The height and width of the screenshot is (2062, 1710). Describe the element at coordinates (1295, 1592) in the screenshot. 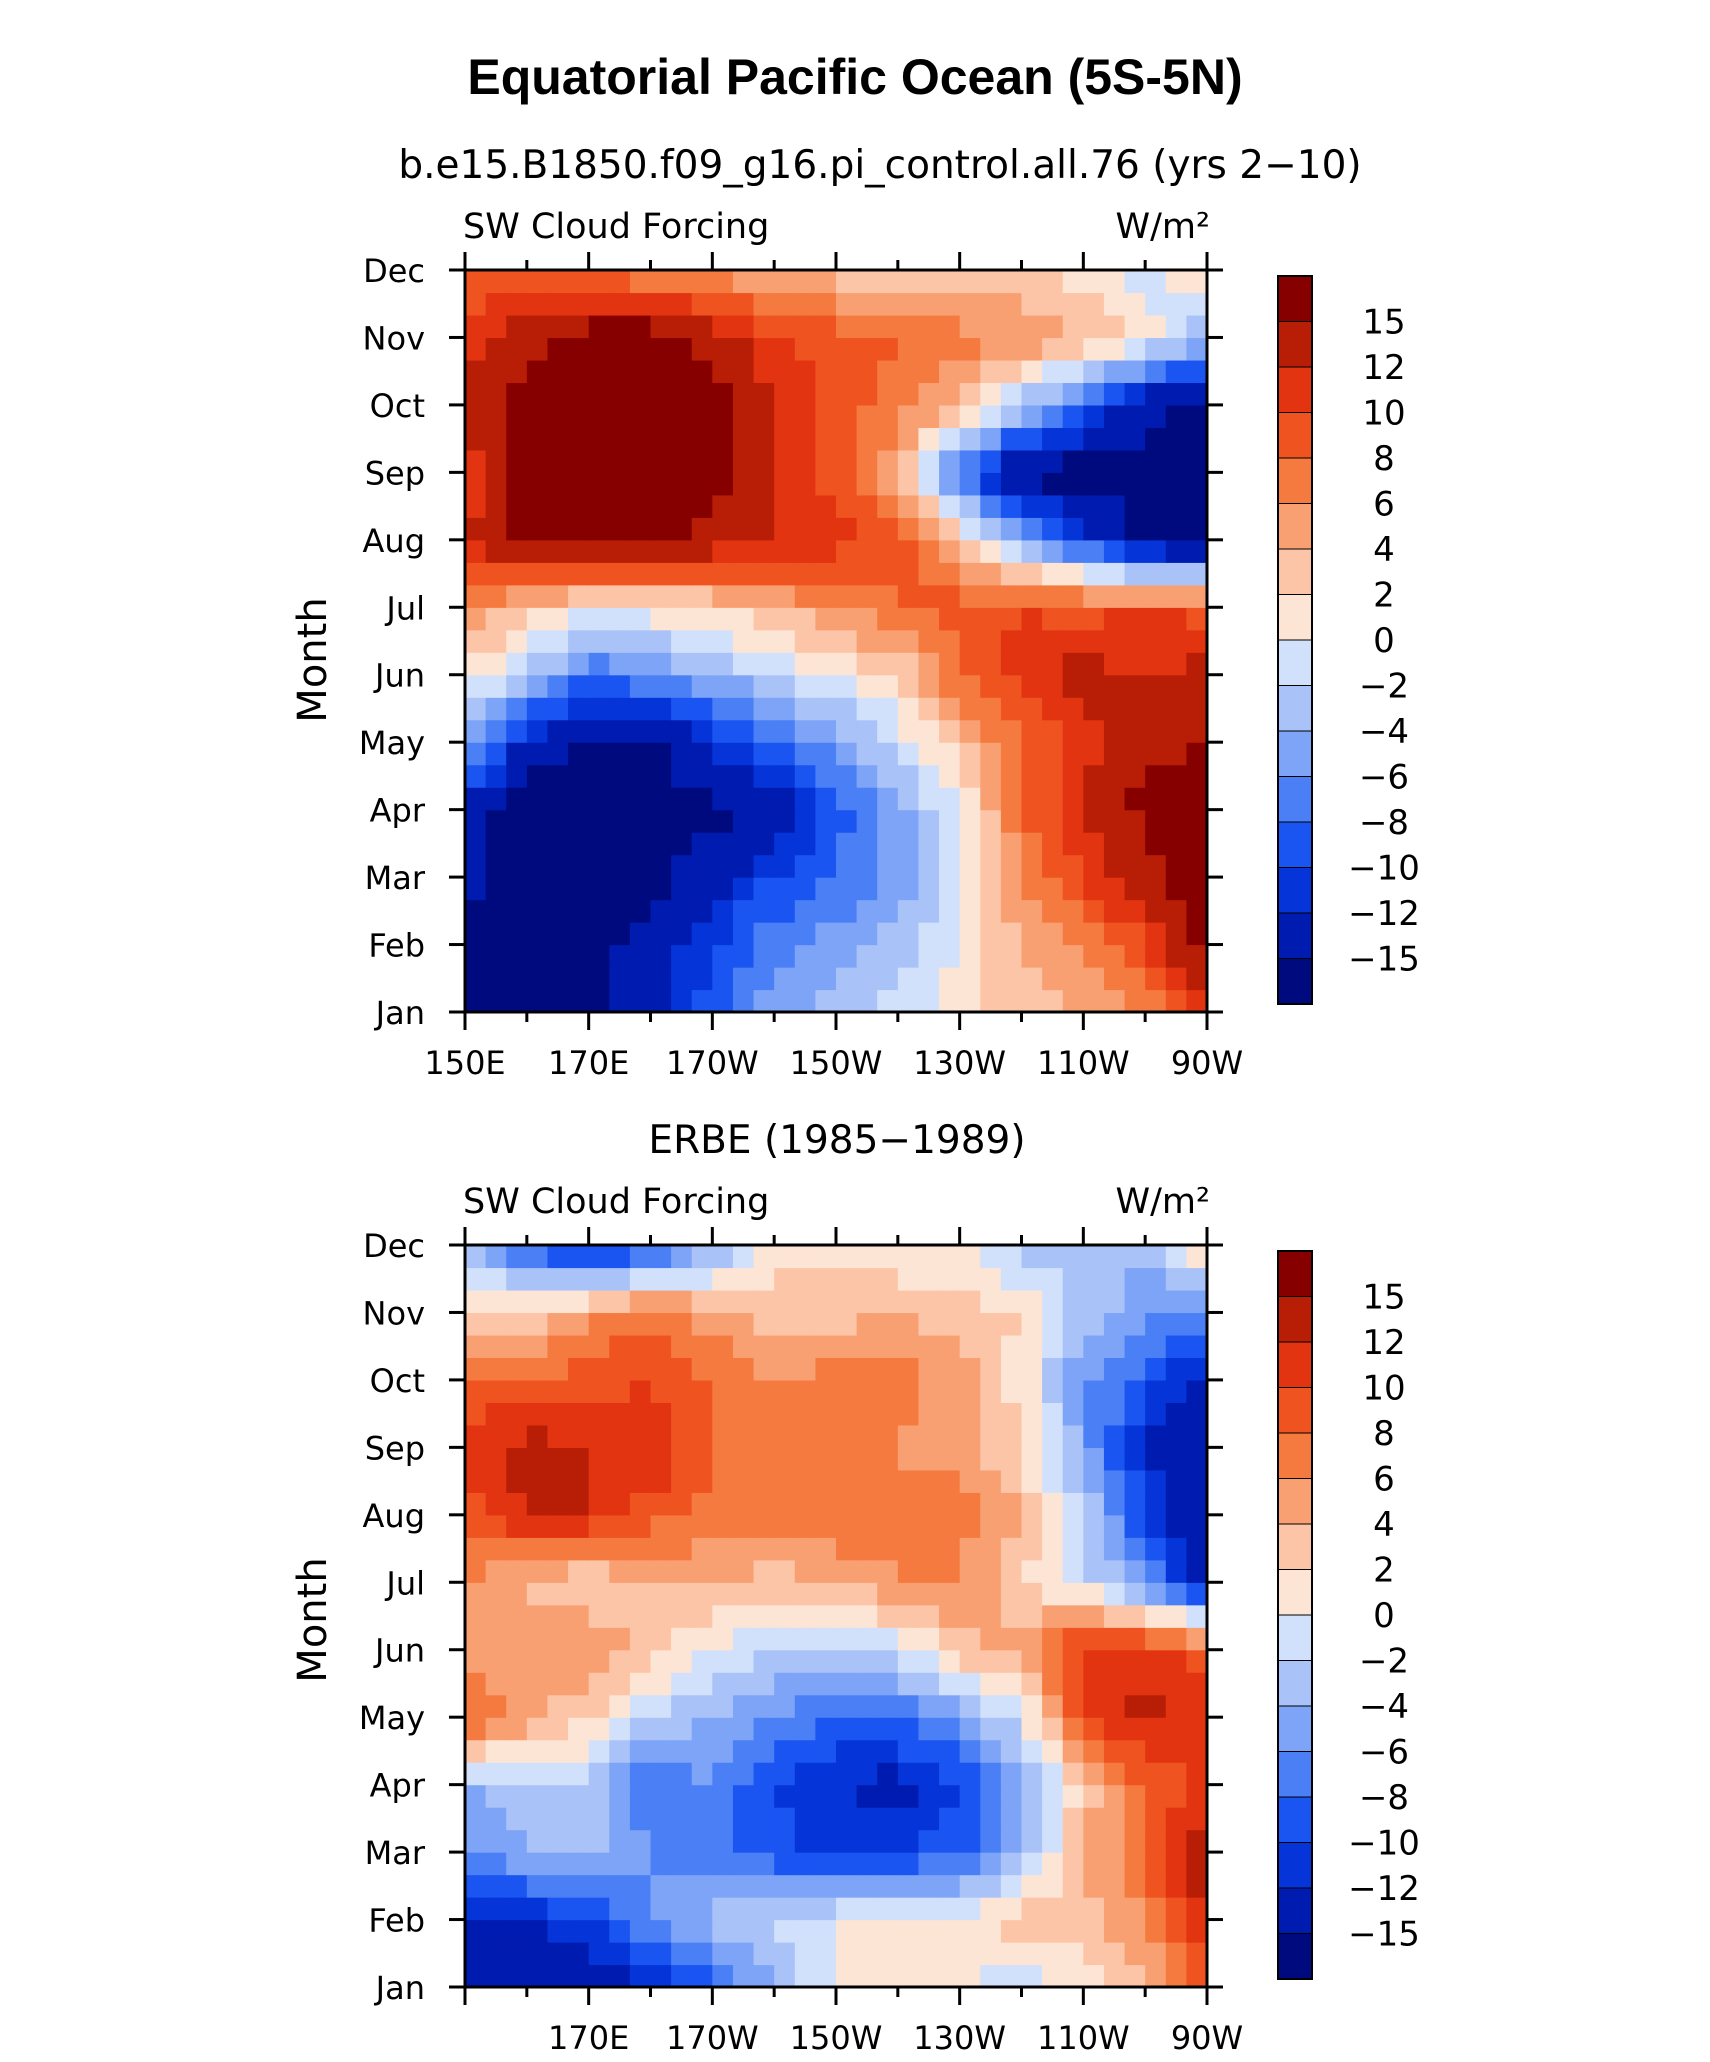

I see `colorbar-swatch` at that location.